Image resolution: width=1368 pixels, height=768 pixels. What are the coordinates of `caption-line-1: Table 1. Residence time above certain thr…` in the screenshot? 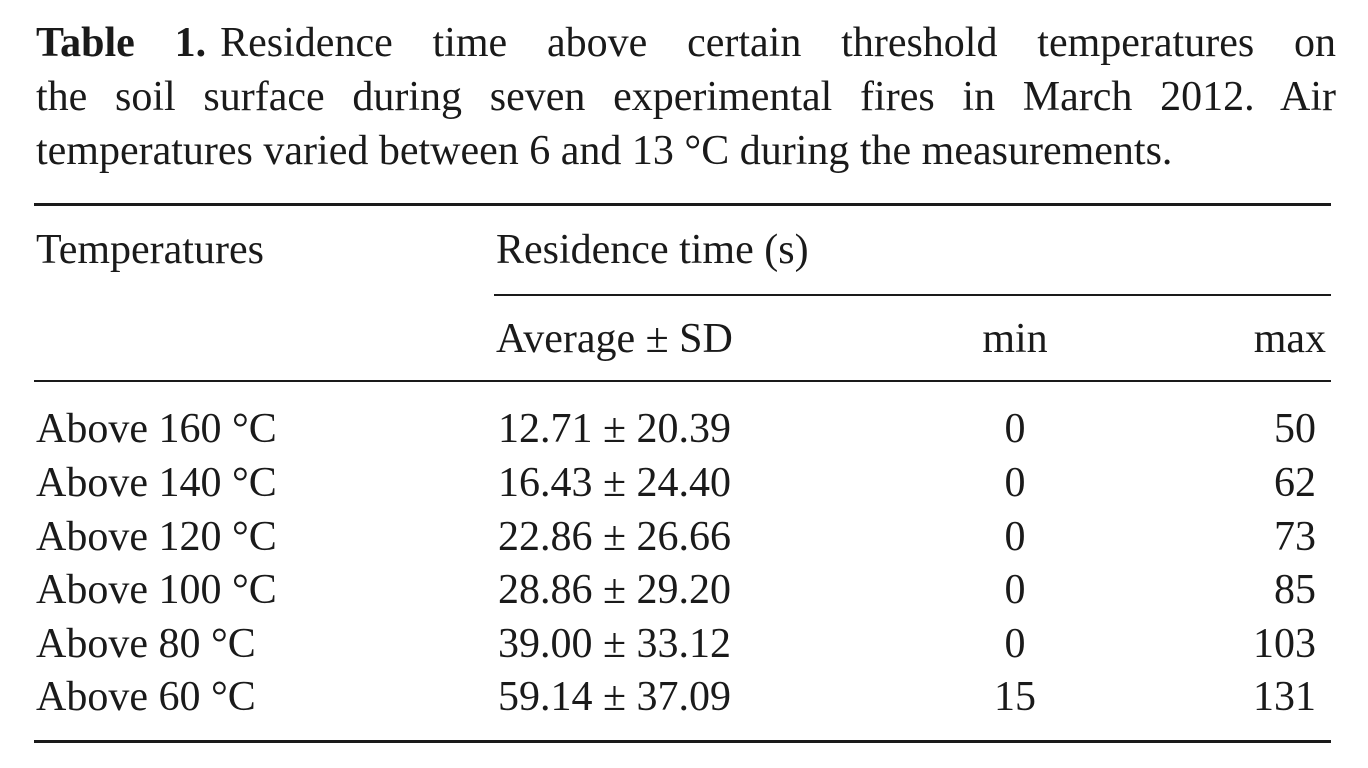 It's located at (686, 43).